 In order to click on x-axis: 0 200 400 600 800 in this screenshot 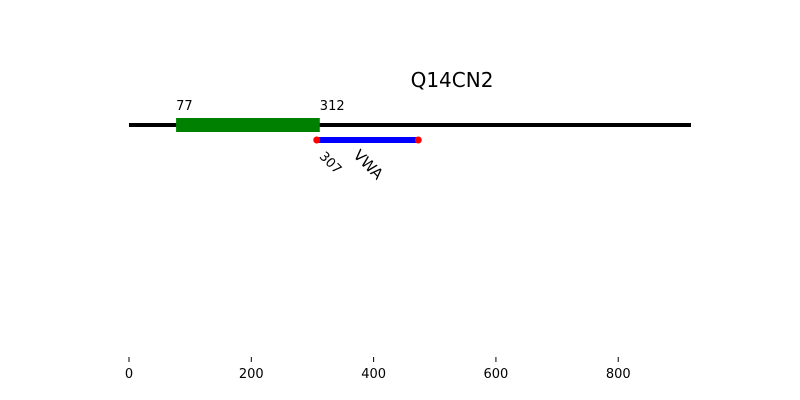, I will do `click(378, 369)`.